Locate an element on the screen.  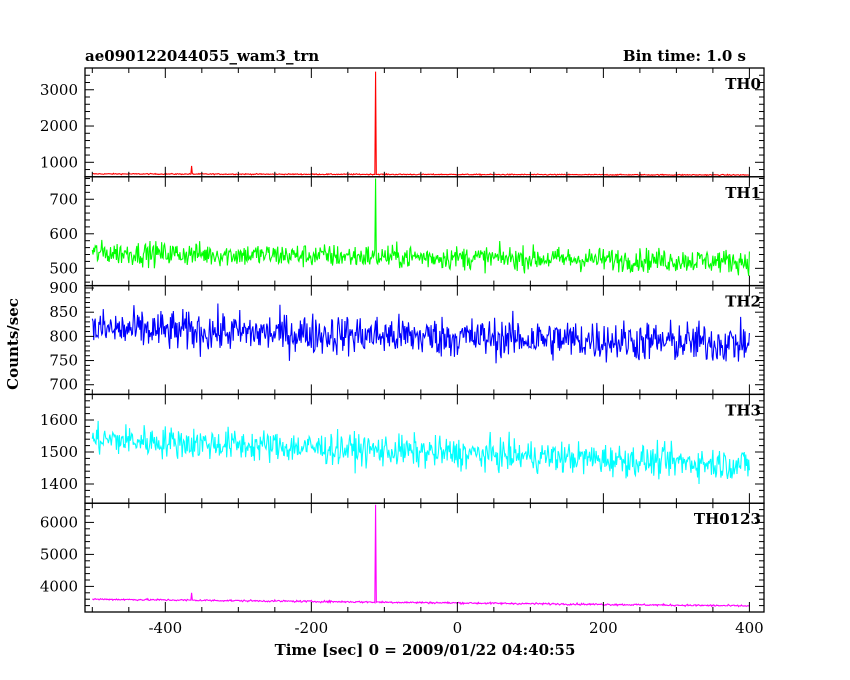
x-tick-label: 400 is located at coordinates (749, 628).